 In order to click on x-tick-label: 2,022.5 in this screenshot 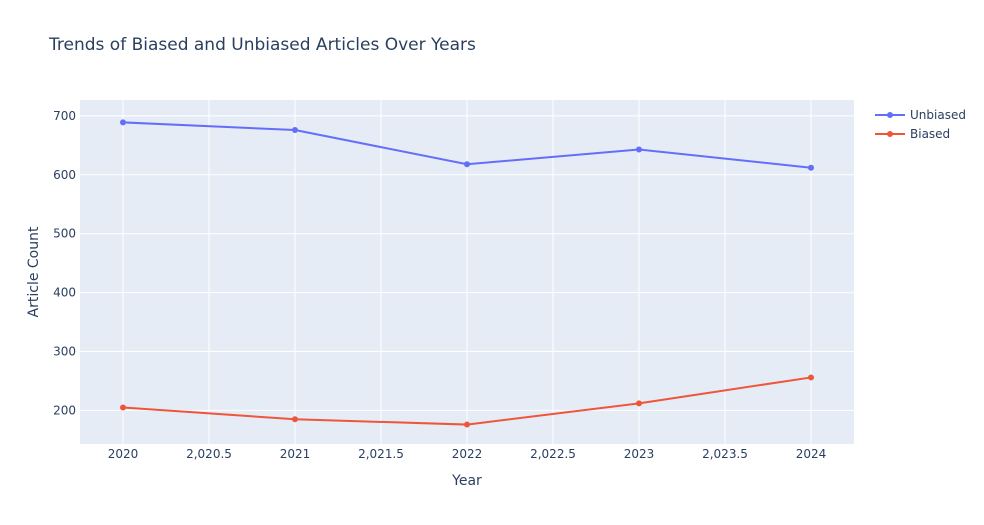, I will do `click(553, 454)`.